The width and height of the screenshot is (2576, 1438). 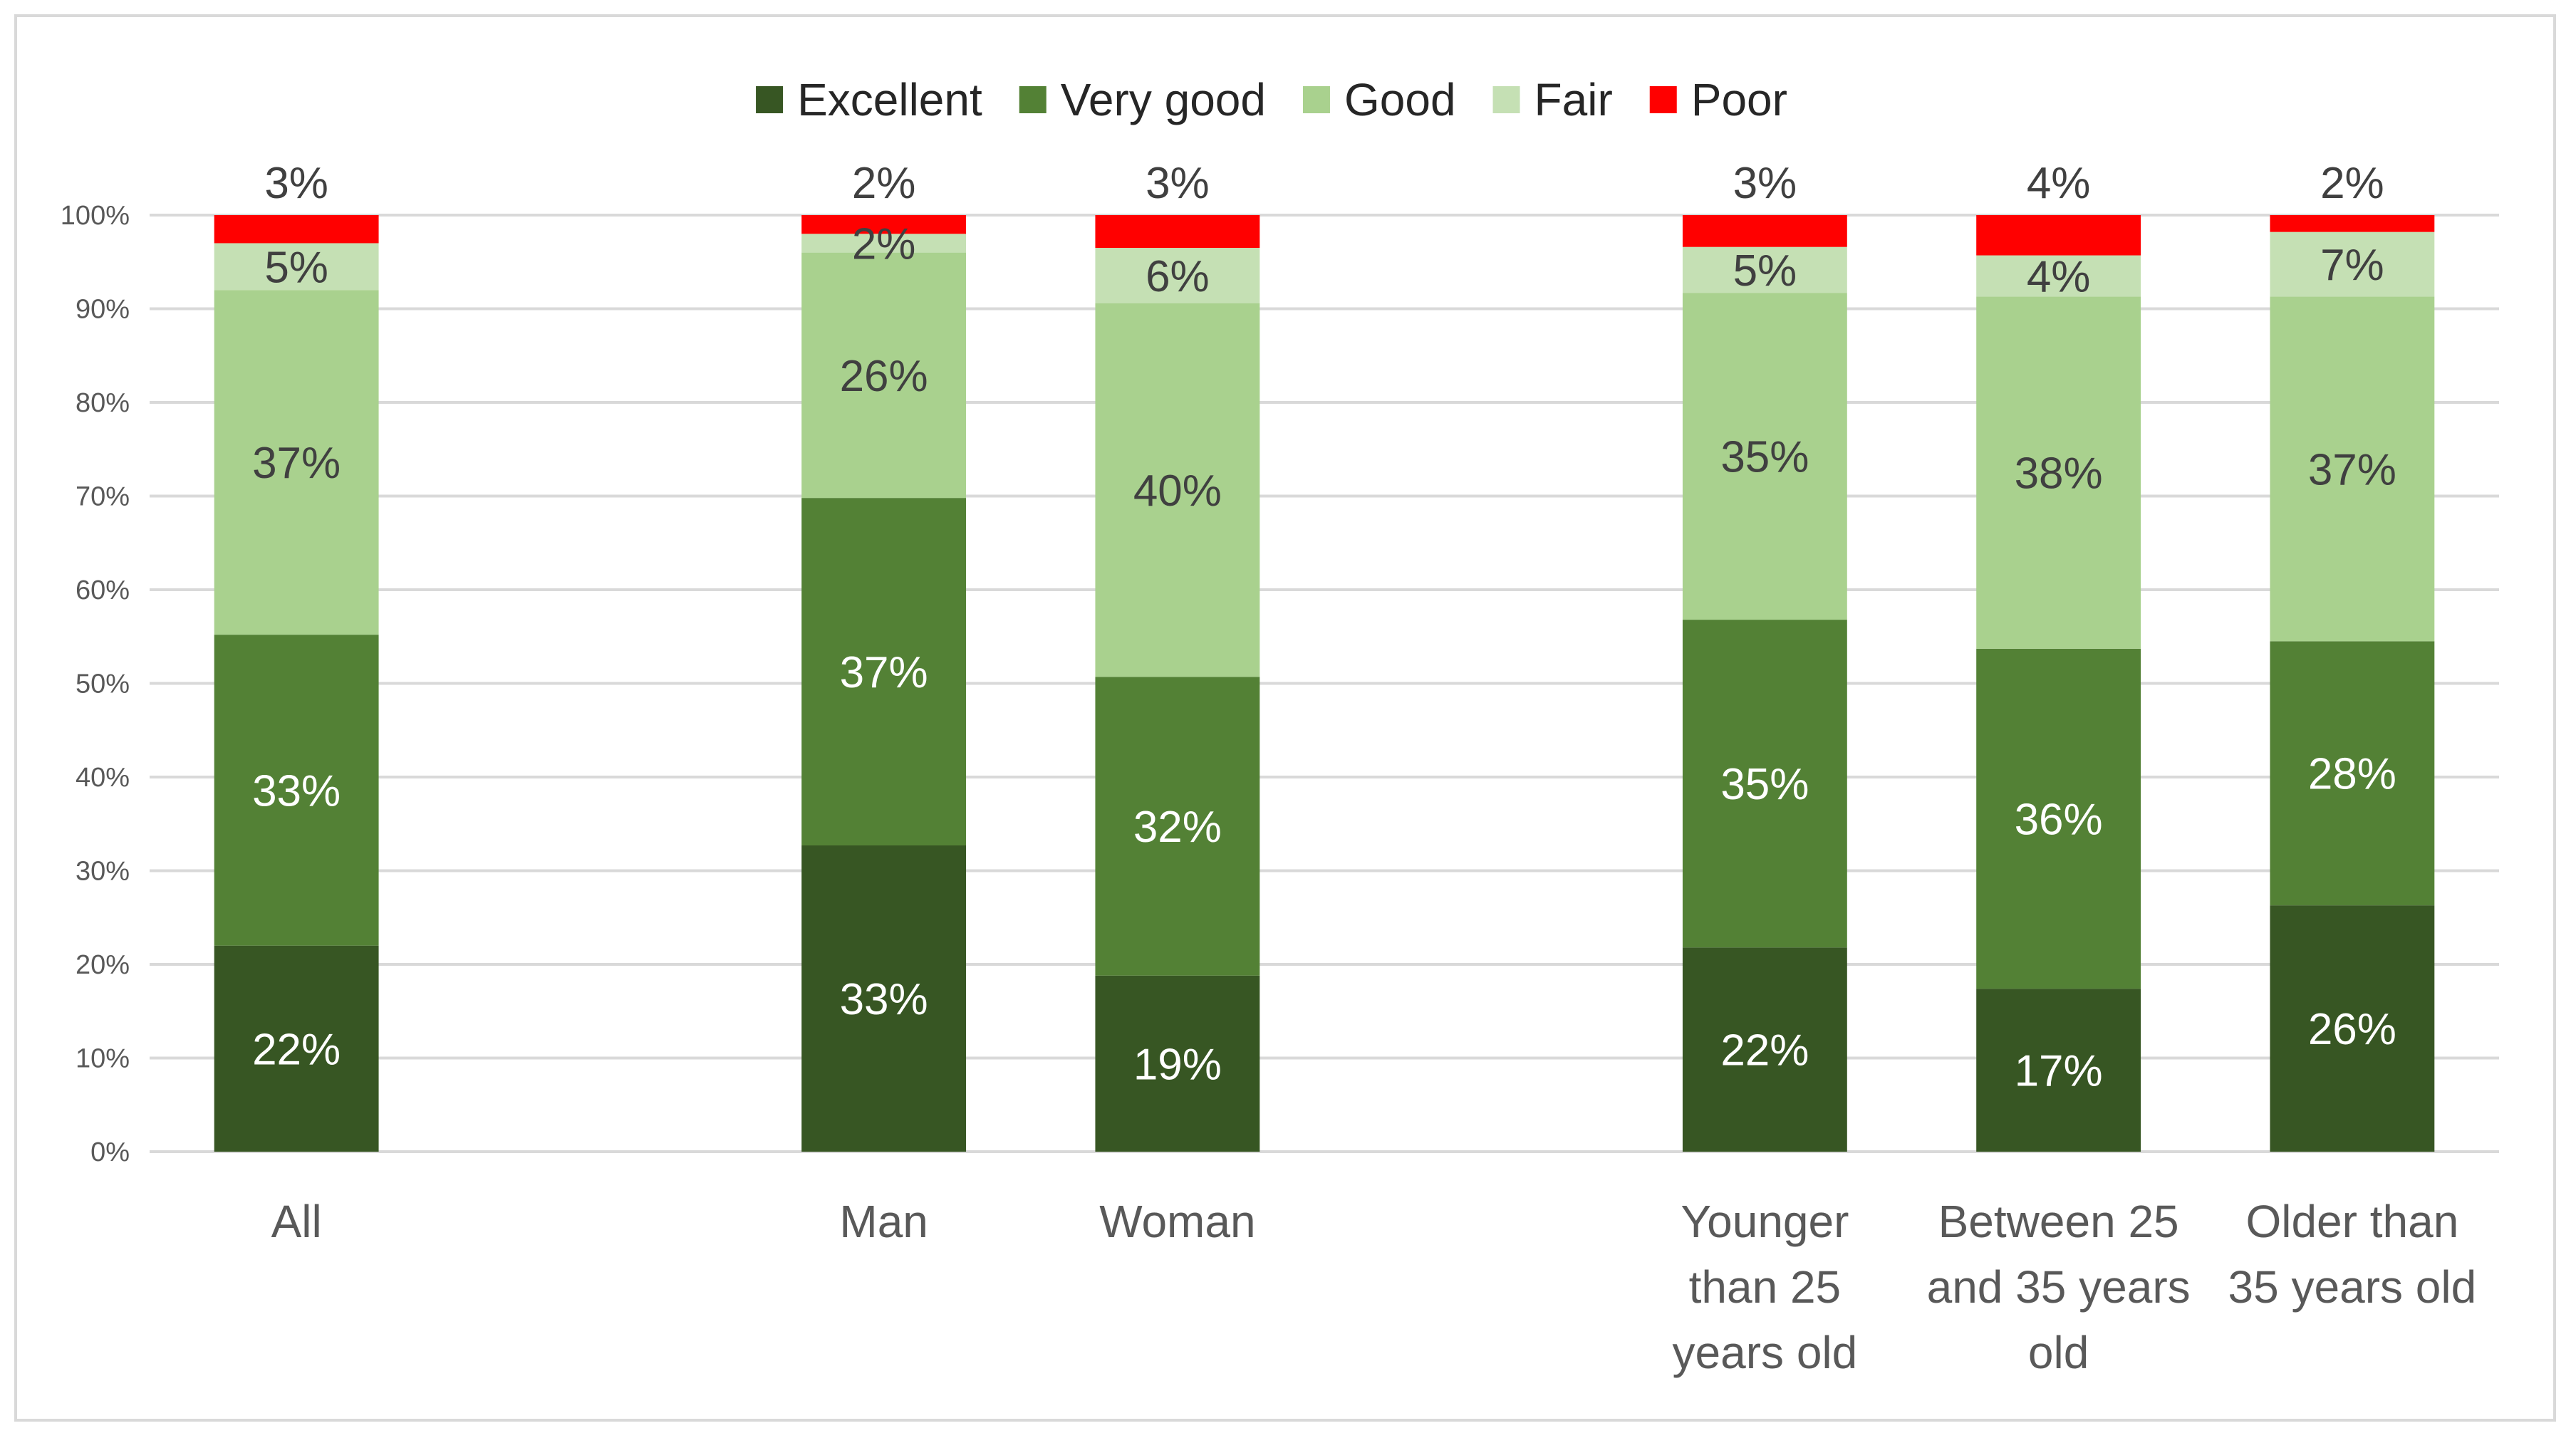 I want to click on data-label: 36%, so click(x=2059, y=820).